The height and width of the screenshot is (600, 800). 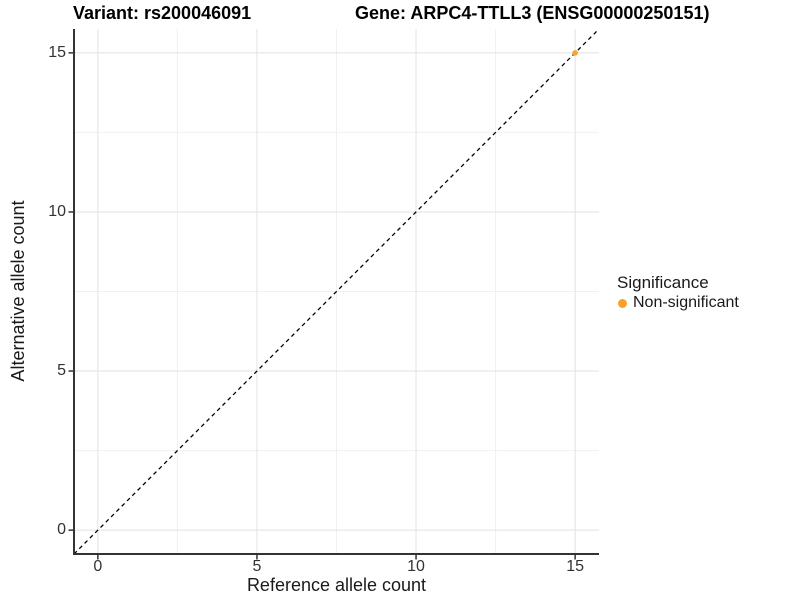 What do you see at coordinates (686, 302) in the screenshot?
I see `legend-entry-label: Non-significant` at bounding box center [686, 302].